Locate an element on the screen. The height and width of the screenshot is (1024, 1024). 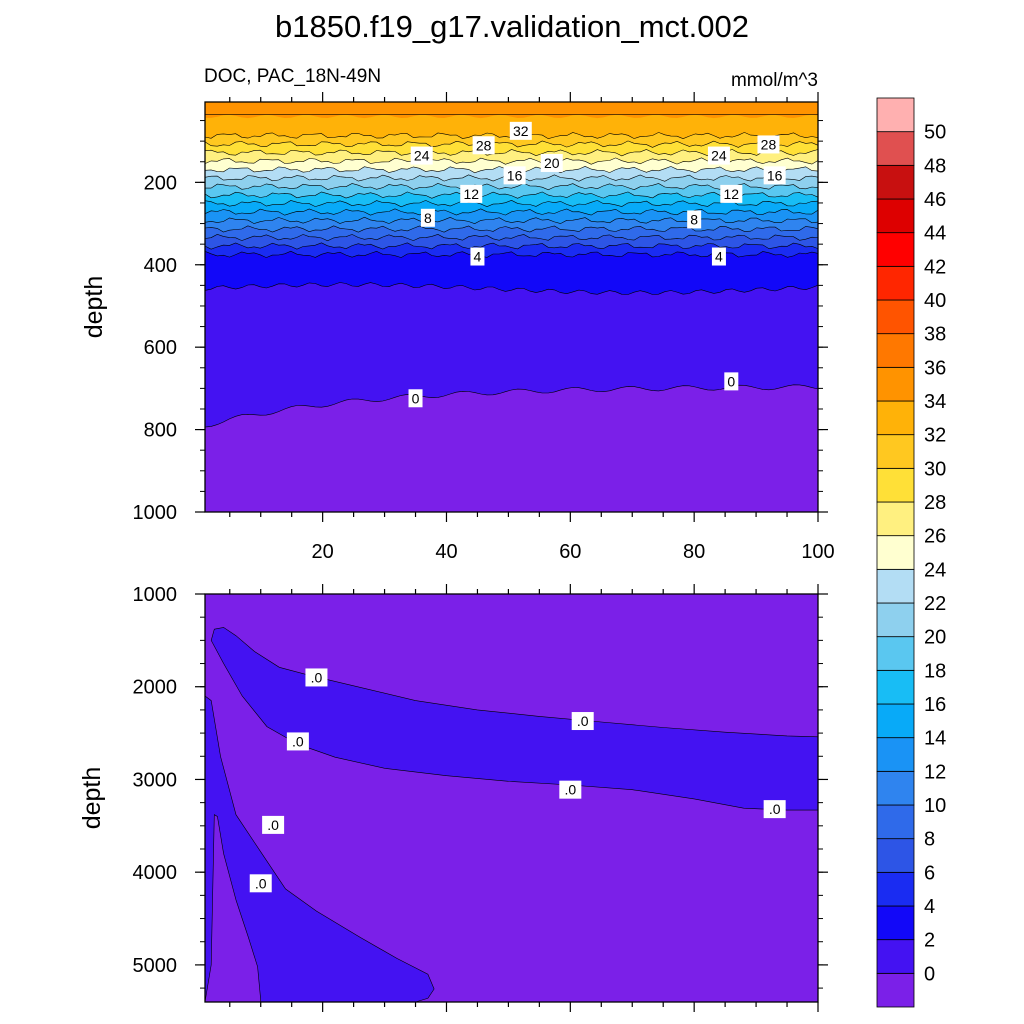
svg-text: 20 is located at coordinates (552, 163).